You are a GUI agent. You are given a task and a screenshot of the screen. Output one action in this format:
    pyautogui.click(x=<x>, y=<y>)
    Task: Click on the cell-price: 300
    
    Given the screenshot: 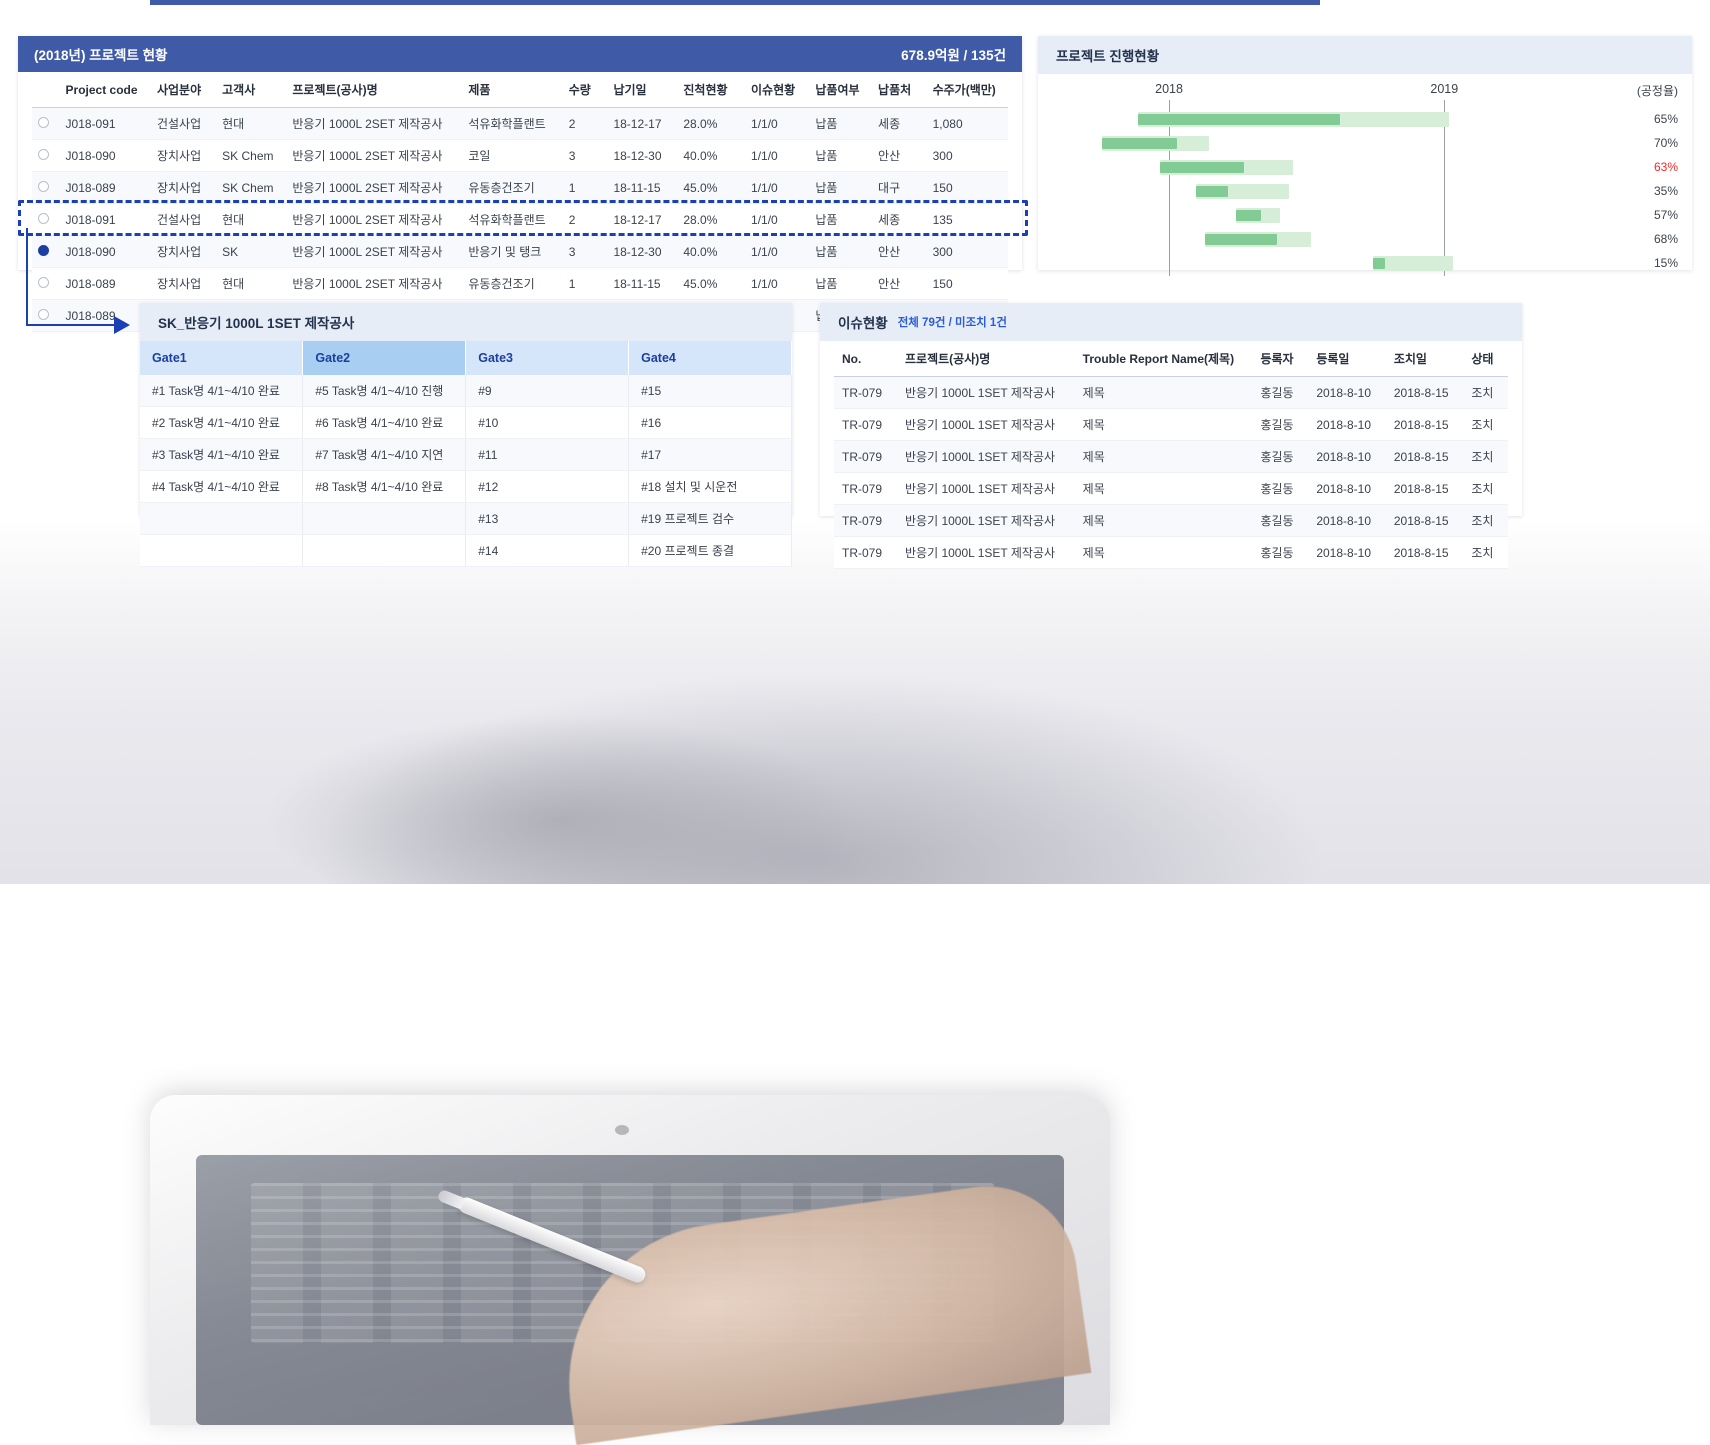 What is the action you would take?
    pyautogui.click(x=967, y=251)
    